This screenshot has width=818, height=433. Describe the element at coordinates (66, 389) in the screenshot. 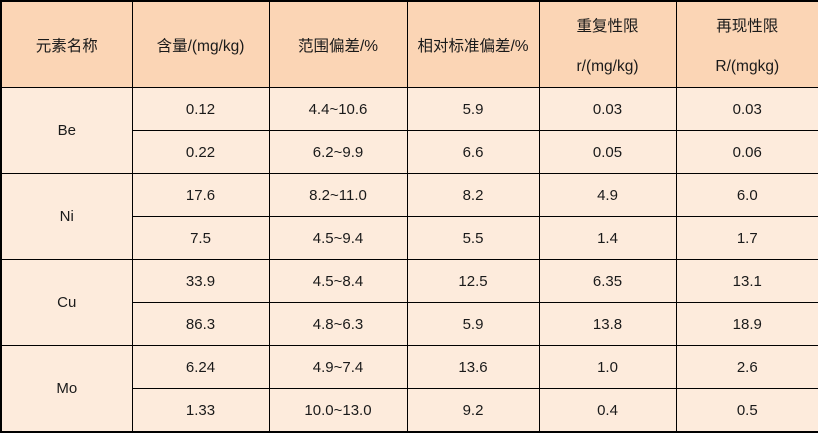

I see `element-name-cell: Mo` at that location.